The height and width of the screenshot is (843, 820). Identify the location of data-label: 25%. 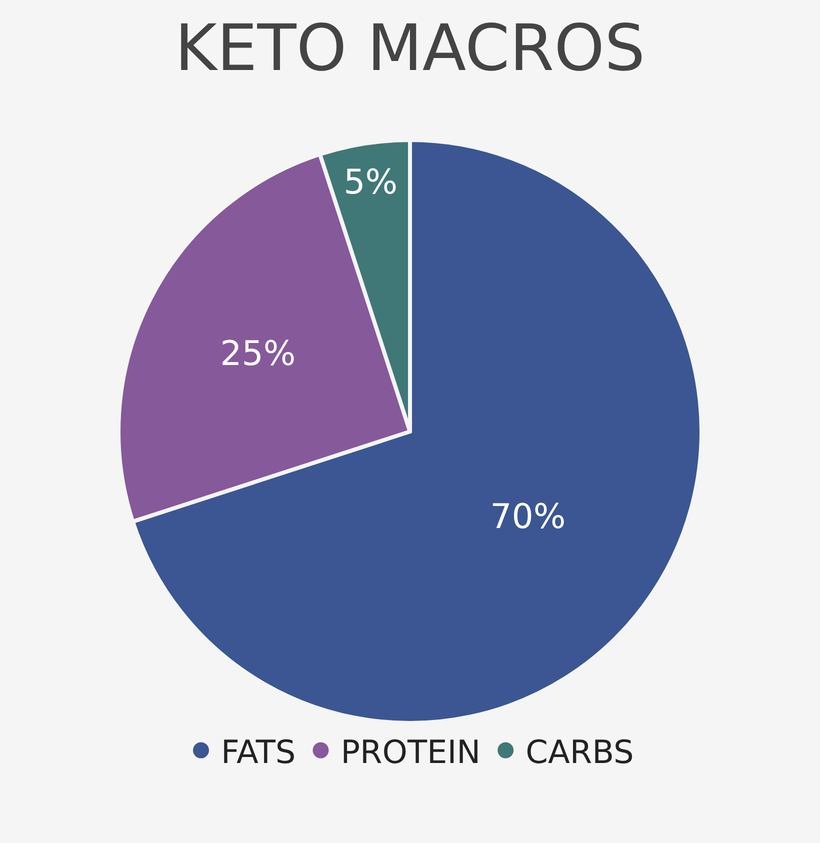
(258, 354).